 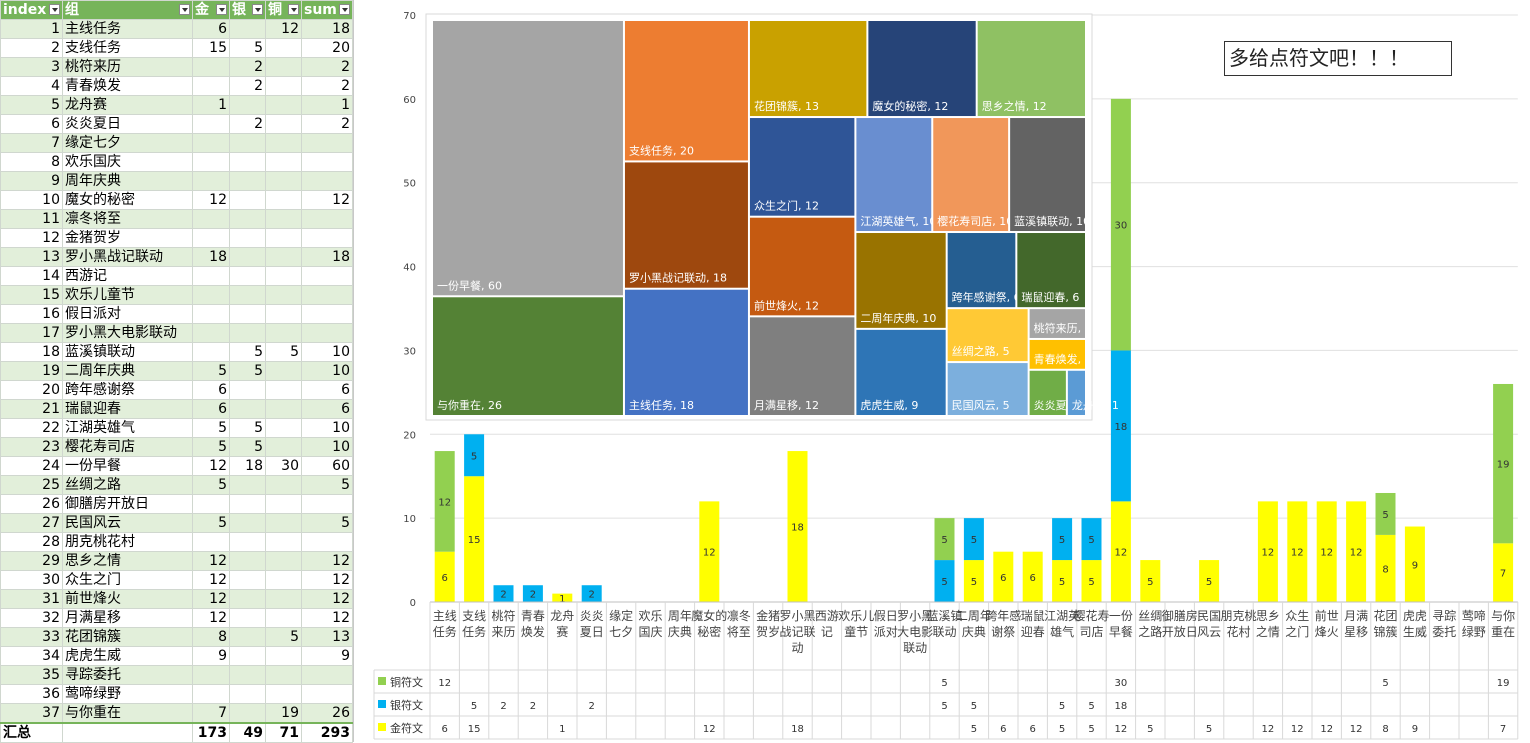 I want to click on cell-group: 寻踪委托, so click(x=127, y=675).